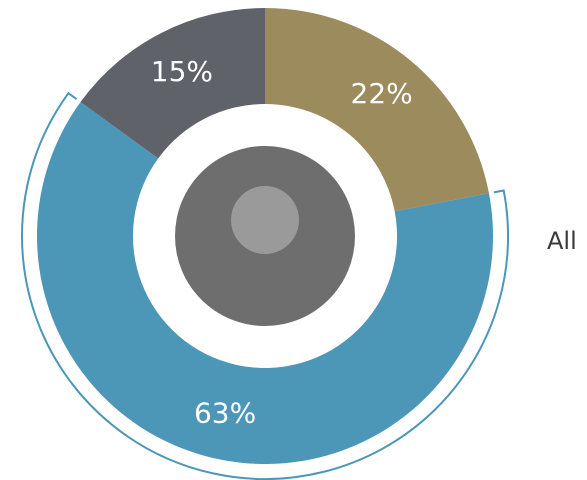  What do you see at coordinates (225, 413) in the screenshot?
I see `value-label: 63%` at bounding box center [225, 413].